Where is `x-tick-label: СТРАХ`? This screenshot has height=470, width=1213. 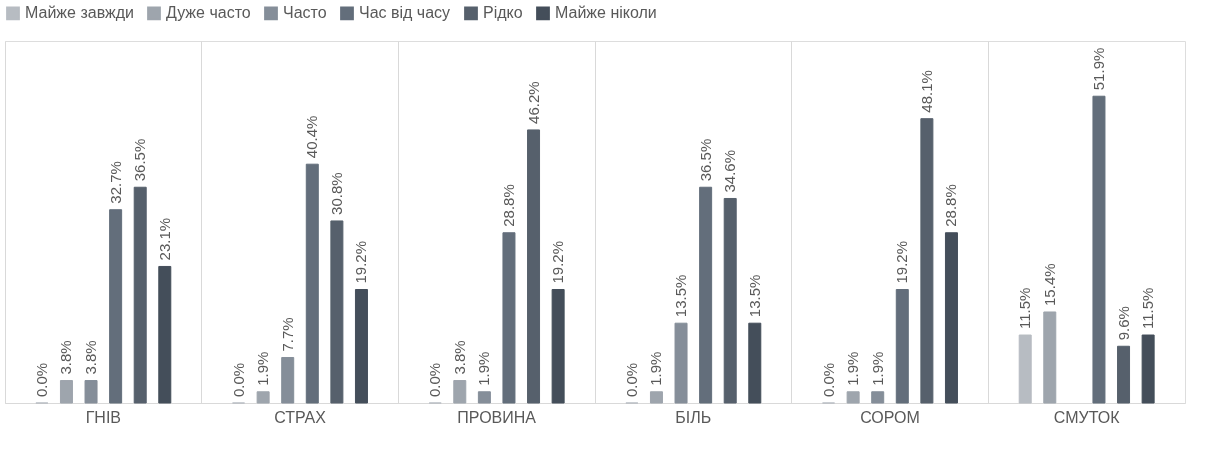 x-tick-label: СТРАХ is located at coordinates (300, 417).